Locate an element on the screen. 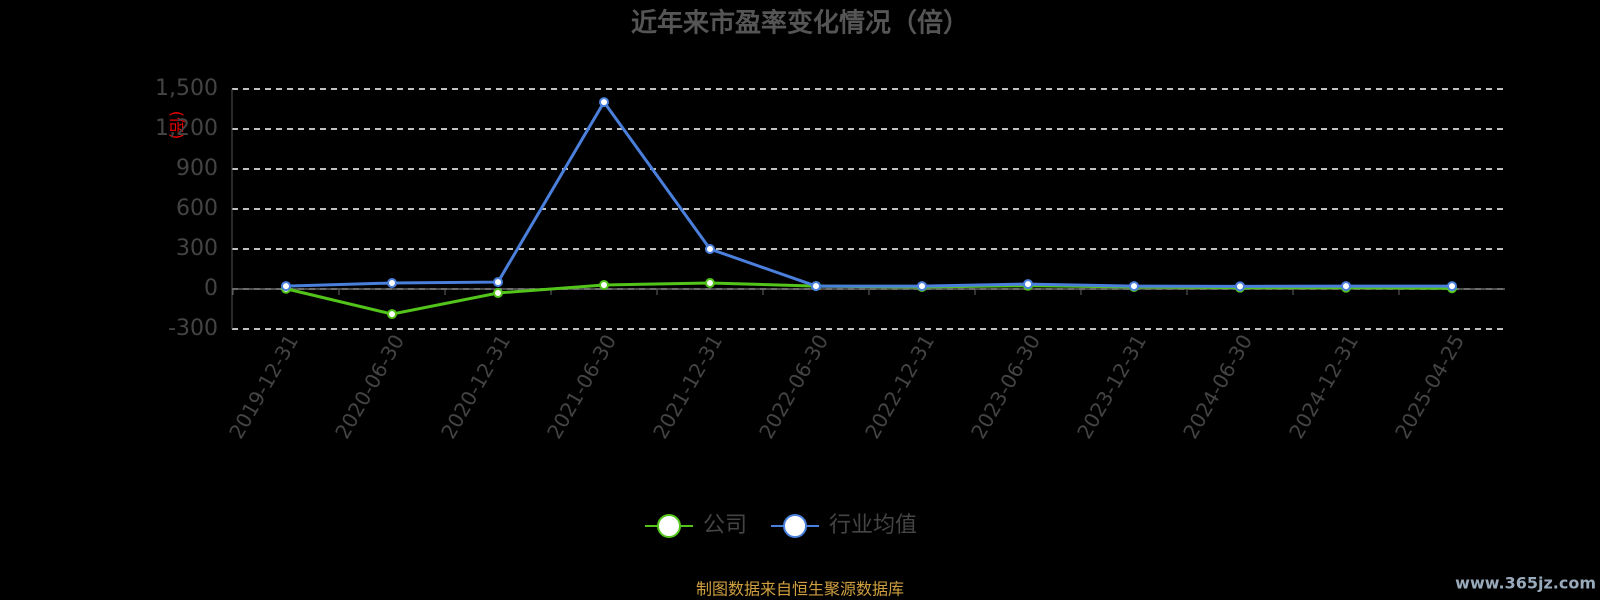 This screenshot has height=600, width=1600. y-tick-label: 300 is located at coordinates (197, 248).